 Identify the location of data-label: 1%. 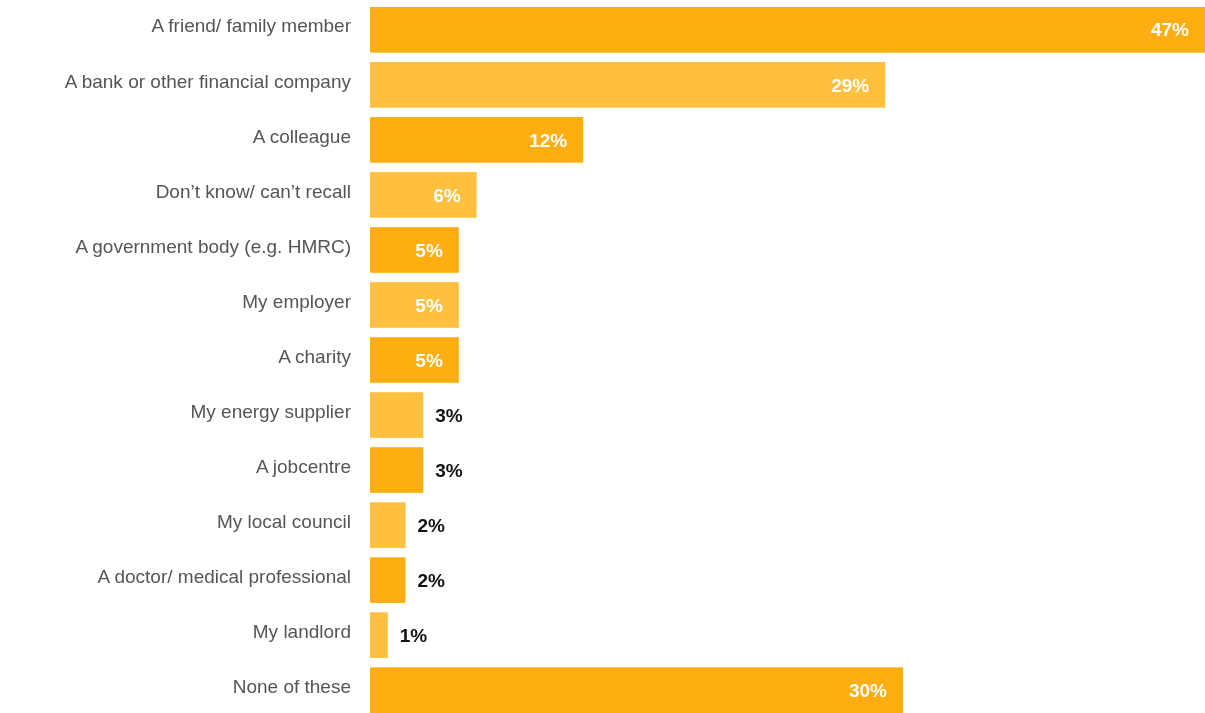
(413, 635).